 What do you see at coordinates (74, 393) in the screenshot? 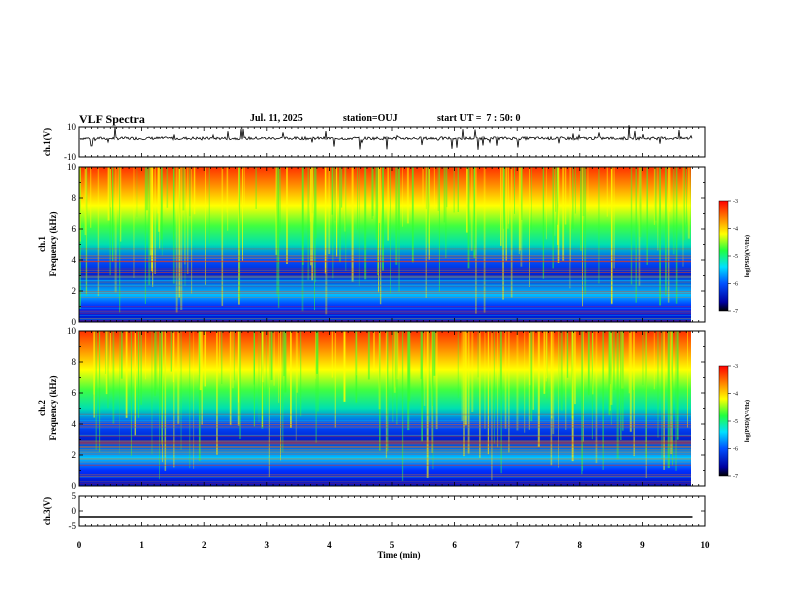
I see `y-tick-label: 6` at bounding box center [74, 393].